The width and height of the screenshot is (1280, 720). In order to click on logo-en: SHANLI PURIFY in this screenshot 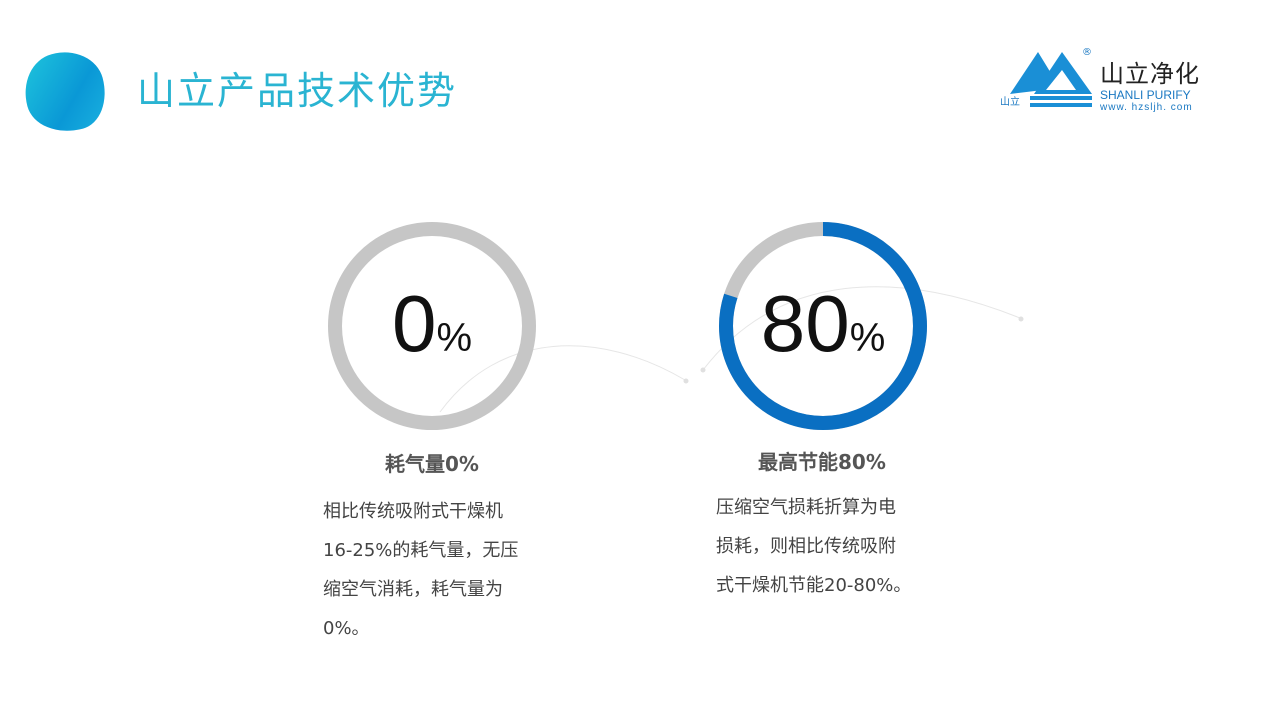, I will do `click(1145, 95)`.